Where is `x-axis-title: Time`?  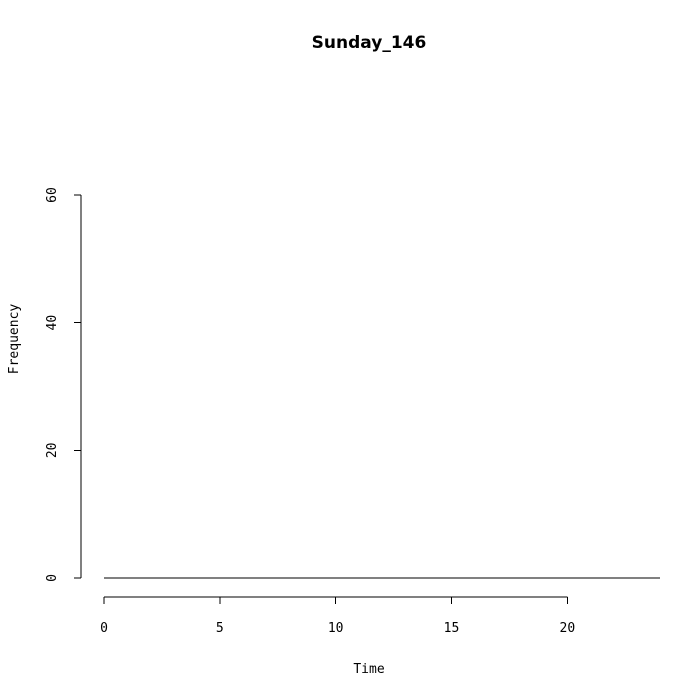
x-axis-title: Time is located at coordinates (368, 669).